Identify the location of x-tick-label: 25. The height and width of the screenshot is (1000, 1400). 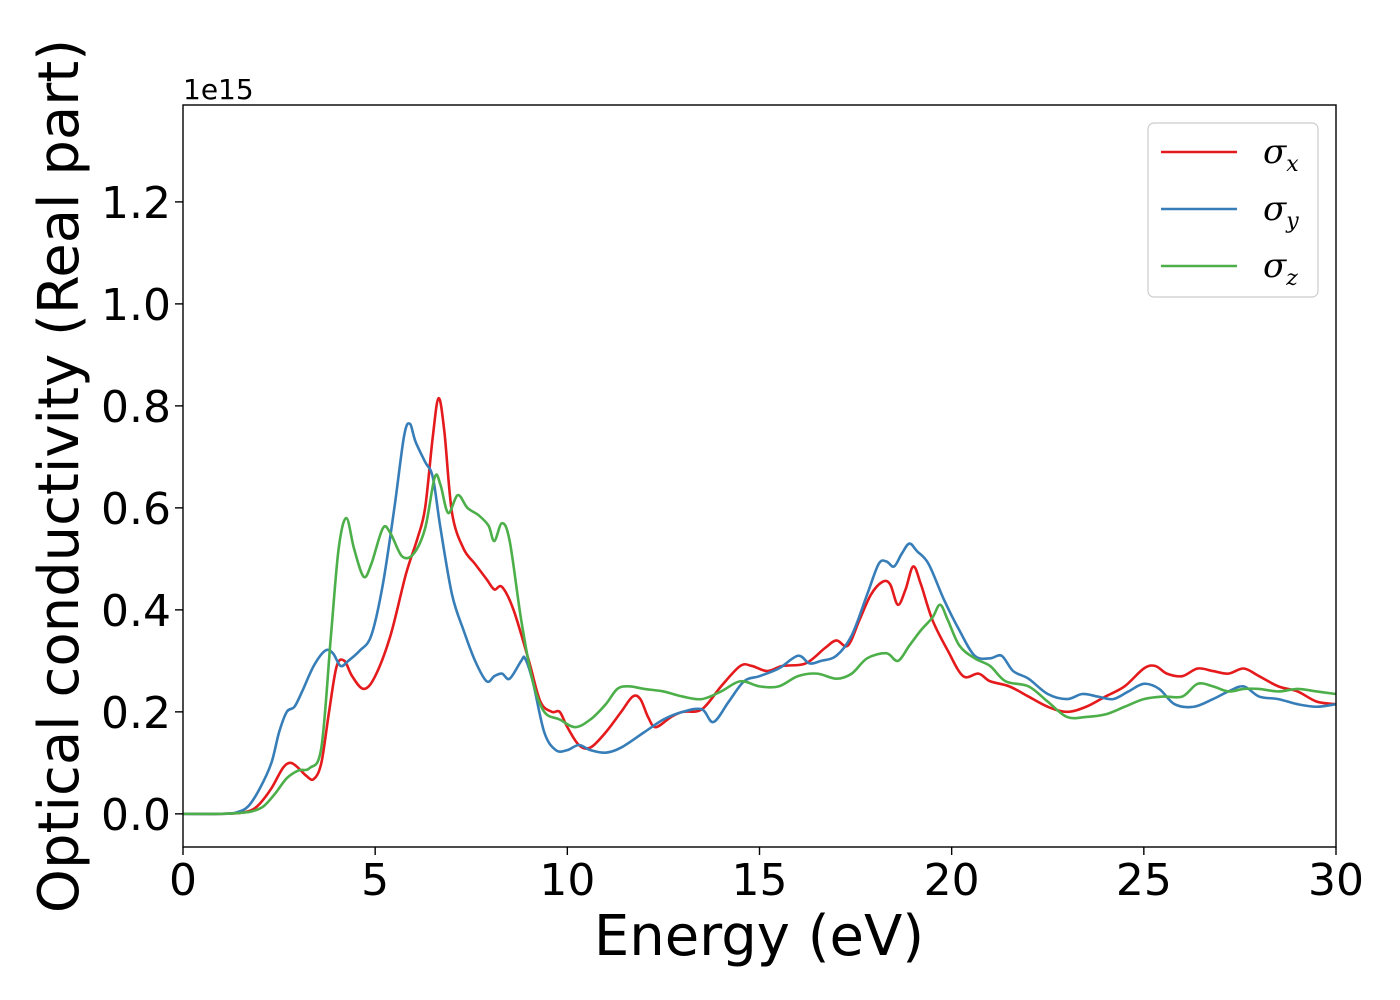
(1144, 880).